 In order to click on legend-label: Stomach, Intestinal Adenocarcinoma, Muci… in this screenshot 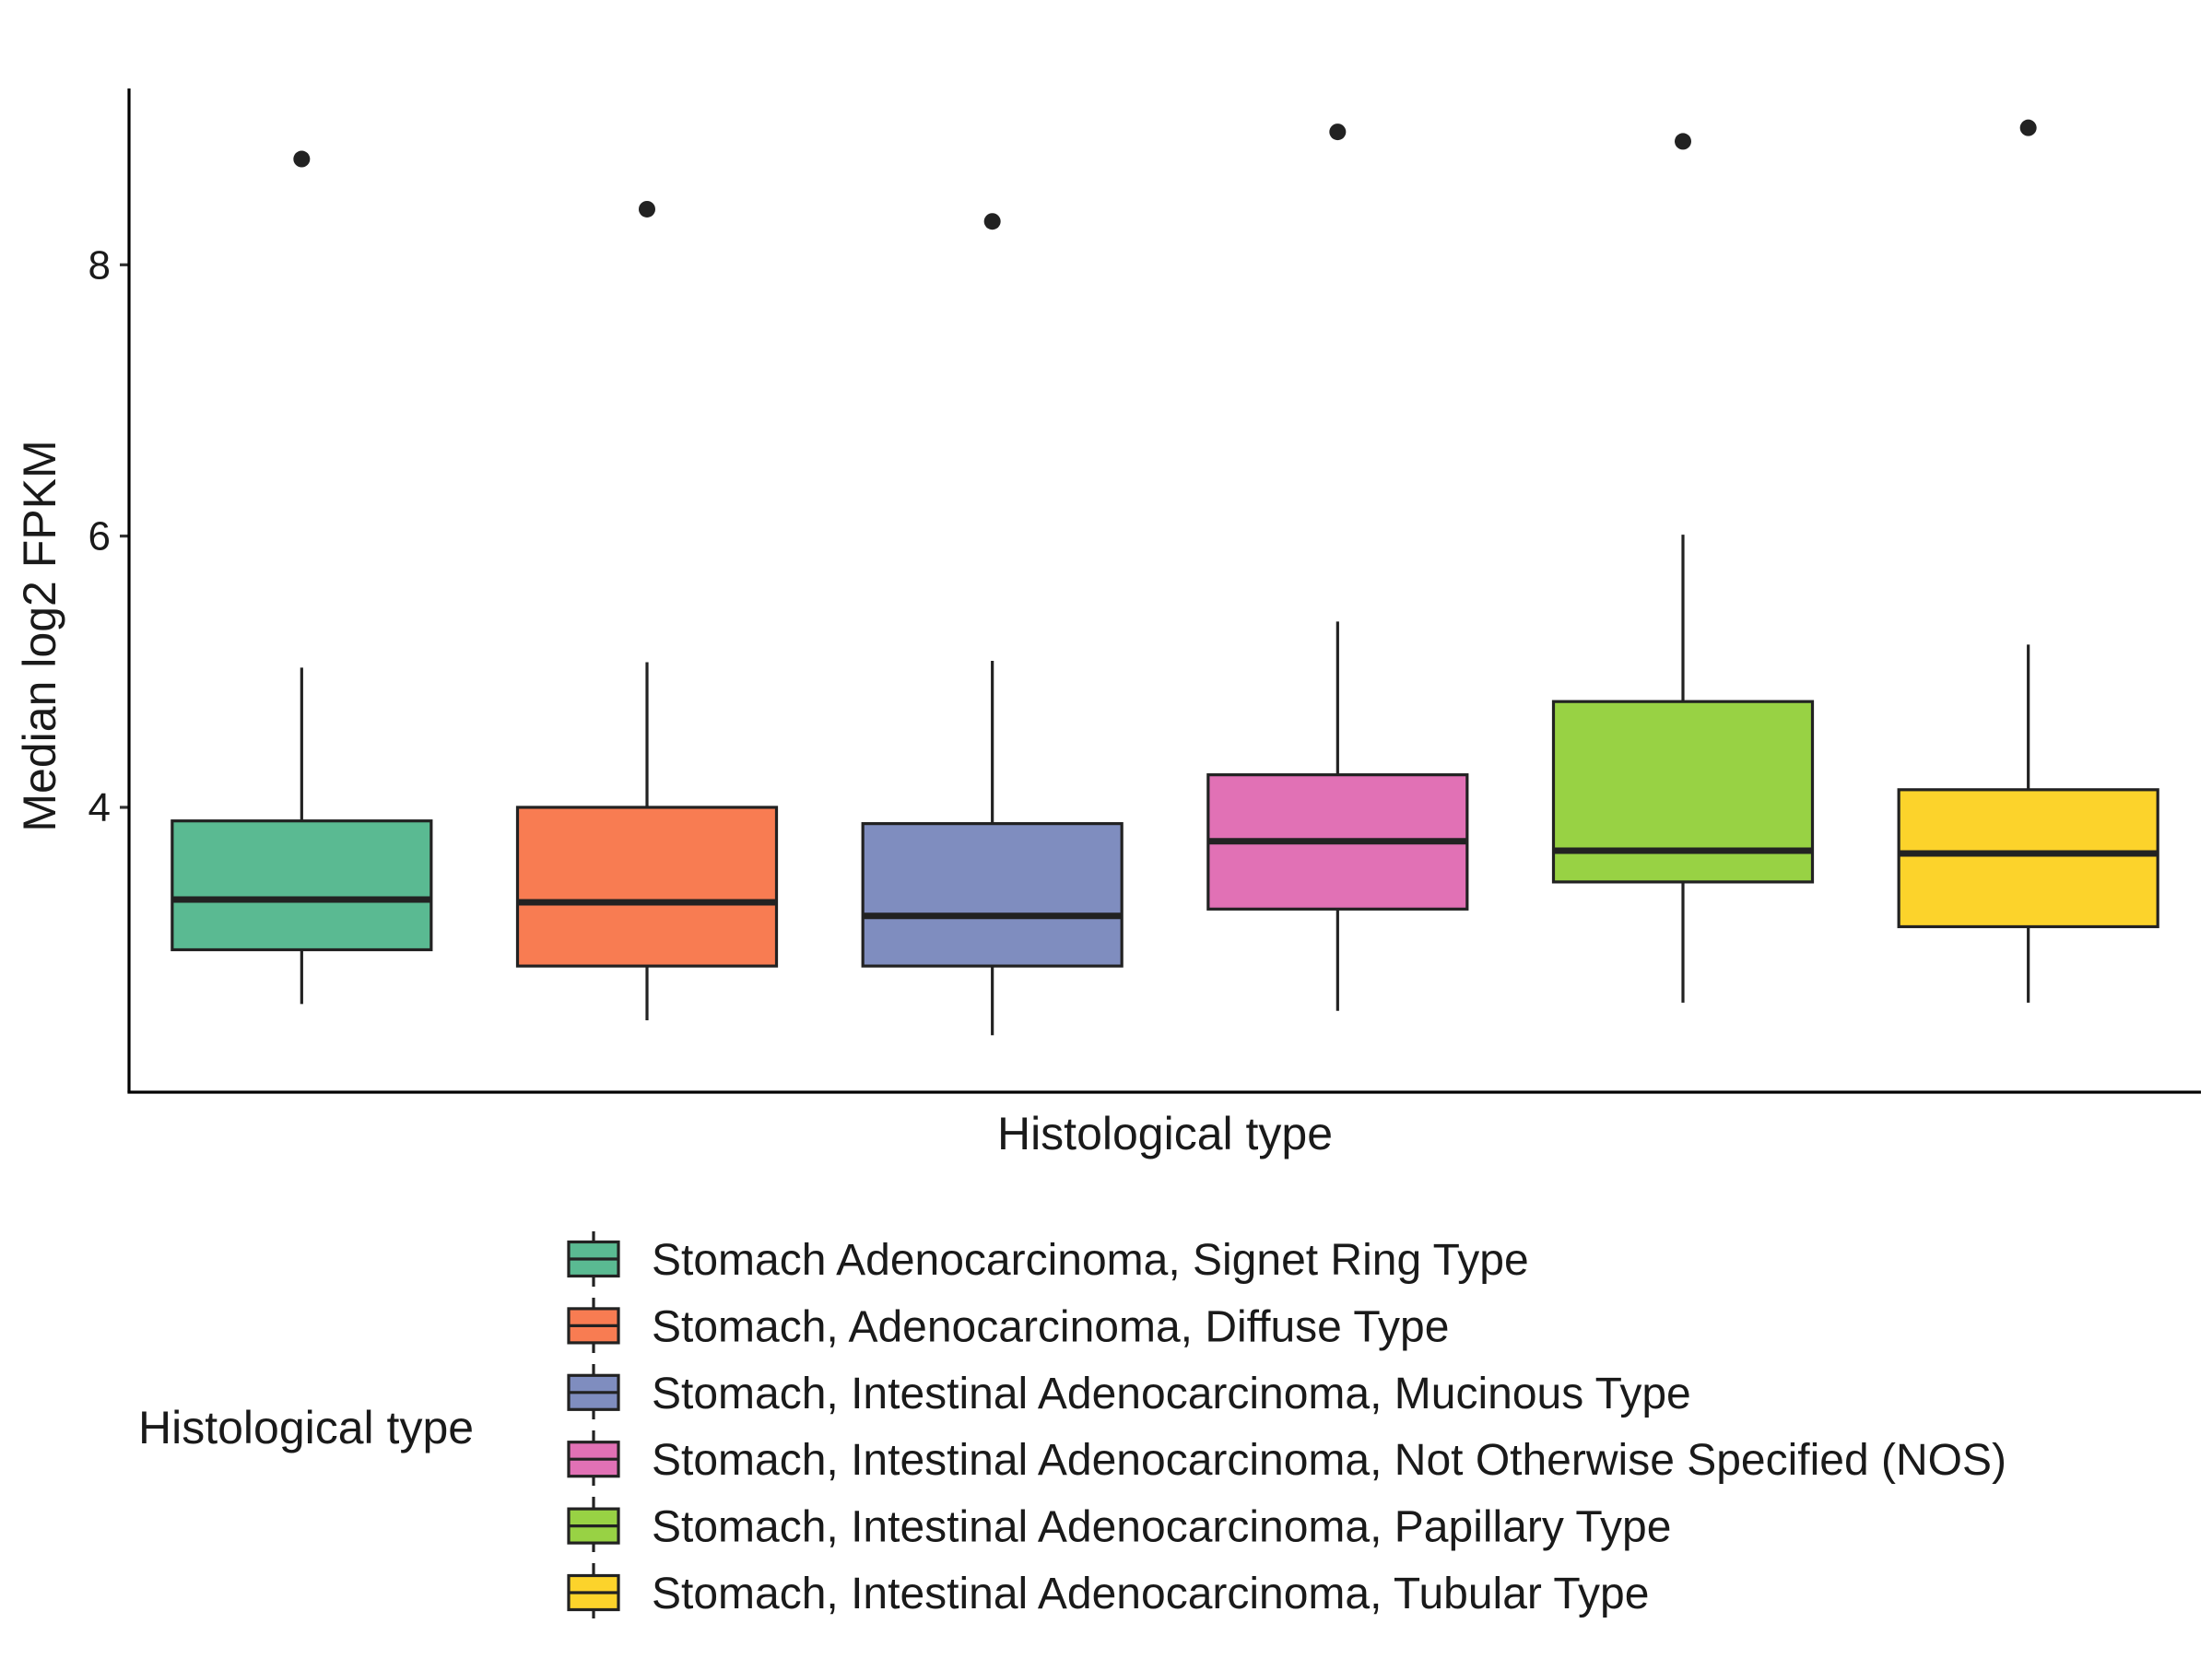, I will do `click(1171, 1394)`.